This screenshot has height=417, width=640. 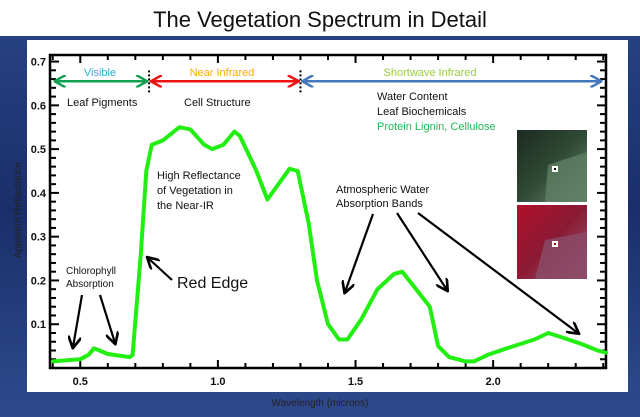 What do you see at coordinates (102, 103) in the screenshot?
I see `region-visible-desc: Leaf Pigments` at bounding box center [102, 103].